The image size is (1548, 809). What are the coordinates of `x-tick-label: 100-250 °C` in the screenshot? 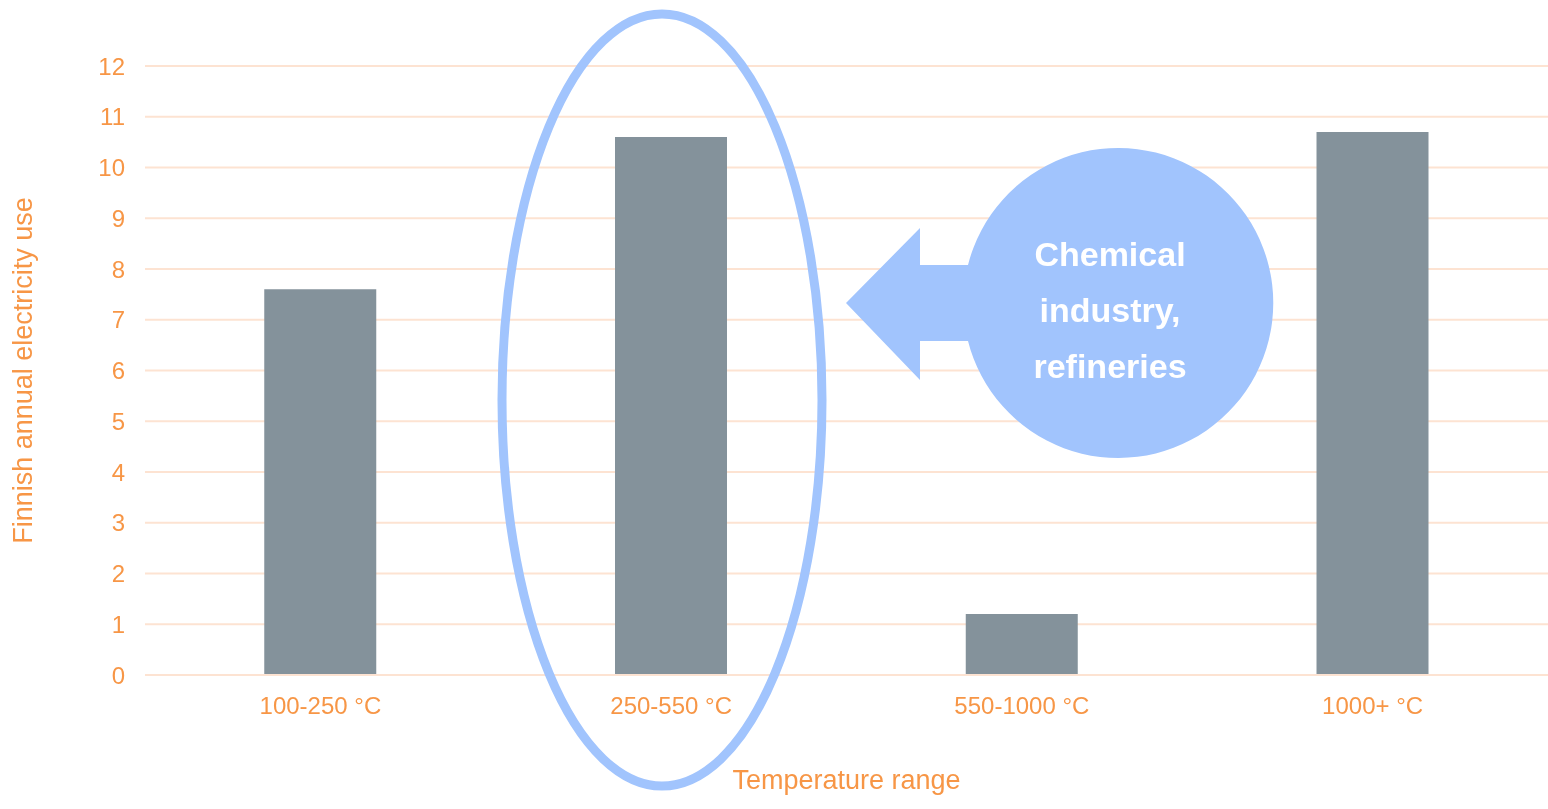 It's located at (320, 706).